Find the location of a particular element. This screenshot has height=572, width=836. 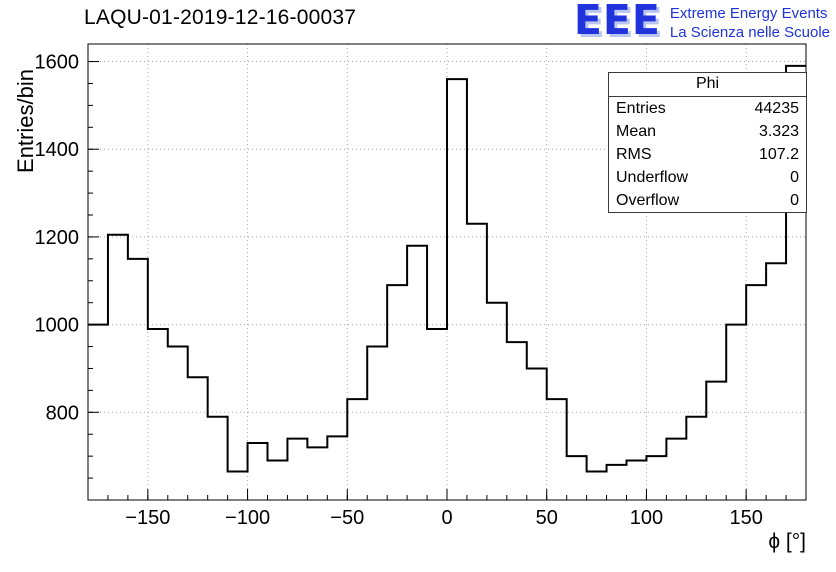

svg-text: 0 is located at coordinates (446, 518).